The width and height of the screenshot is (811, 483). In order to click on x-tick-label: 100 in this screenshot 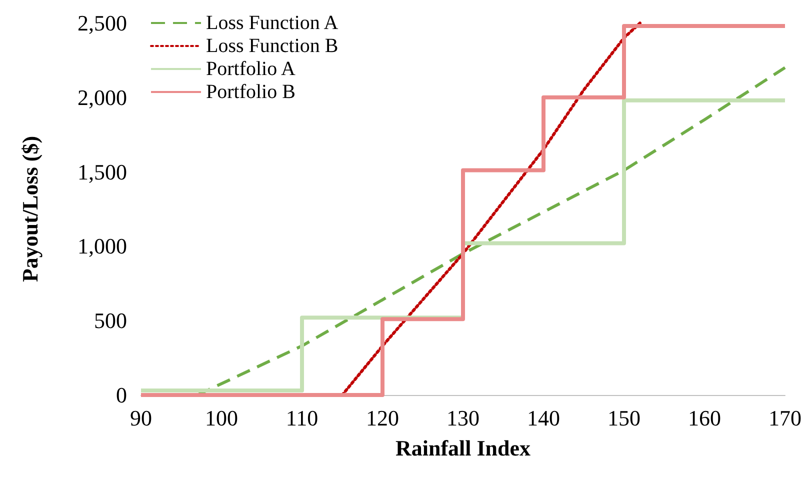, I will do `click(221, 418)`.